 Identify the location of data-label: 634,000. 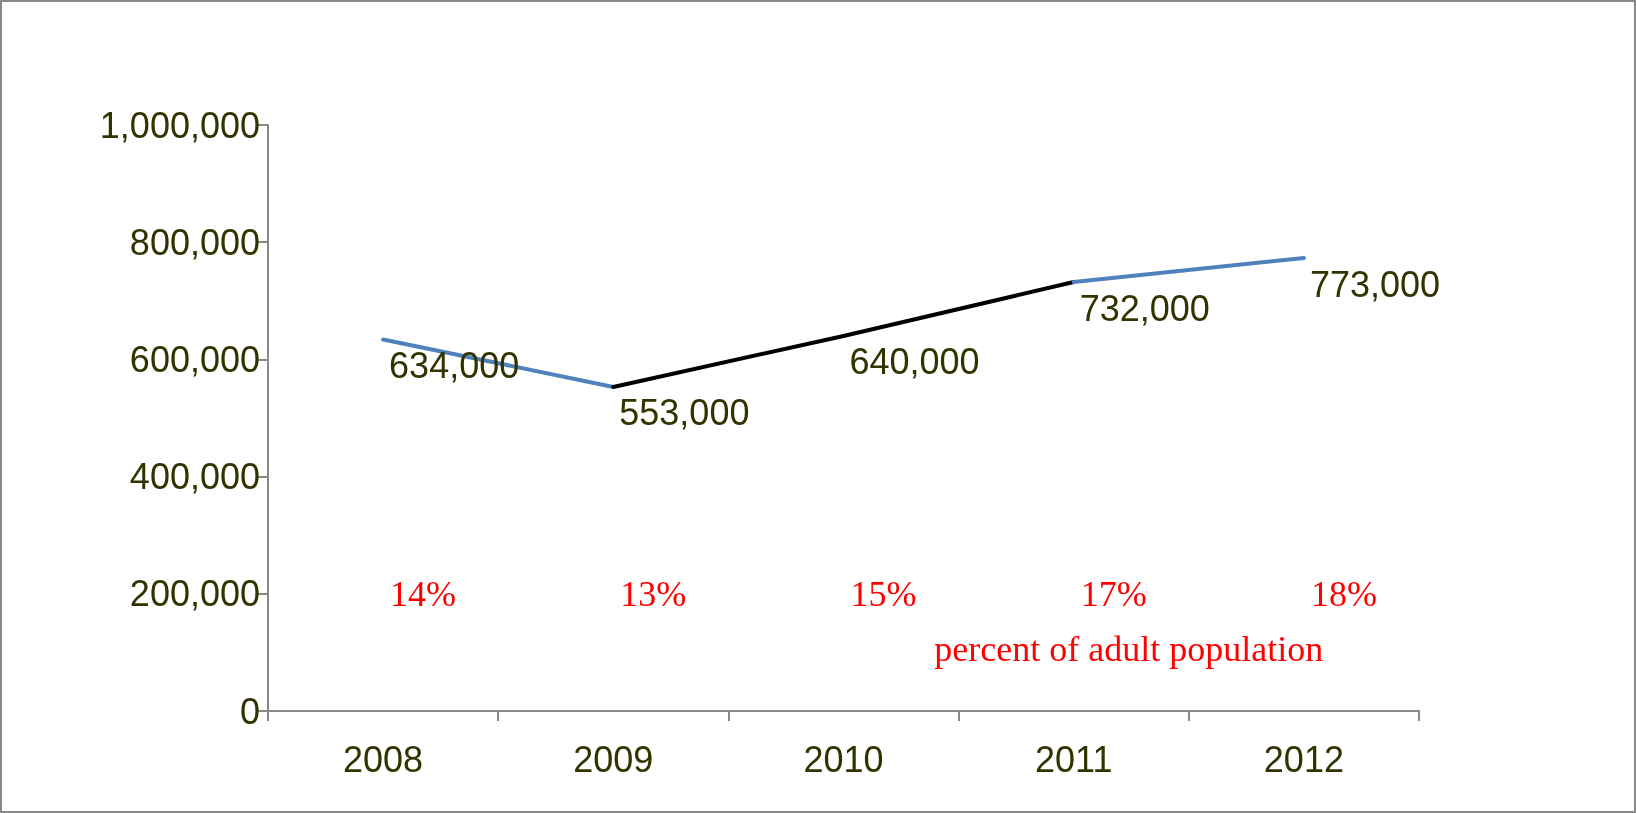
(454, 365).